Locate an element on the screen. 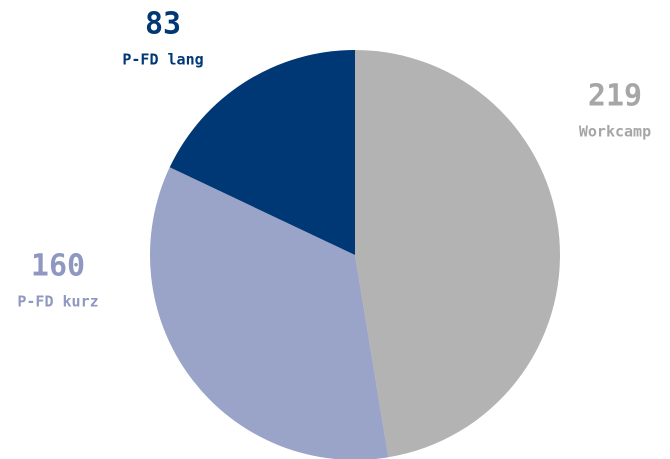 Image resolution: width=670 pixels, height=459 pixels. value-label: 83 is located at coordinates (163, 24).